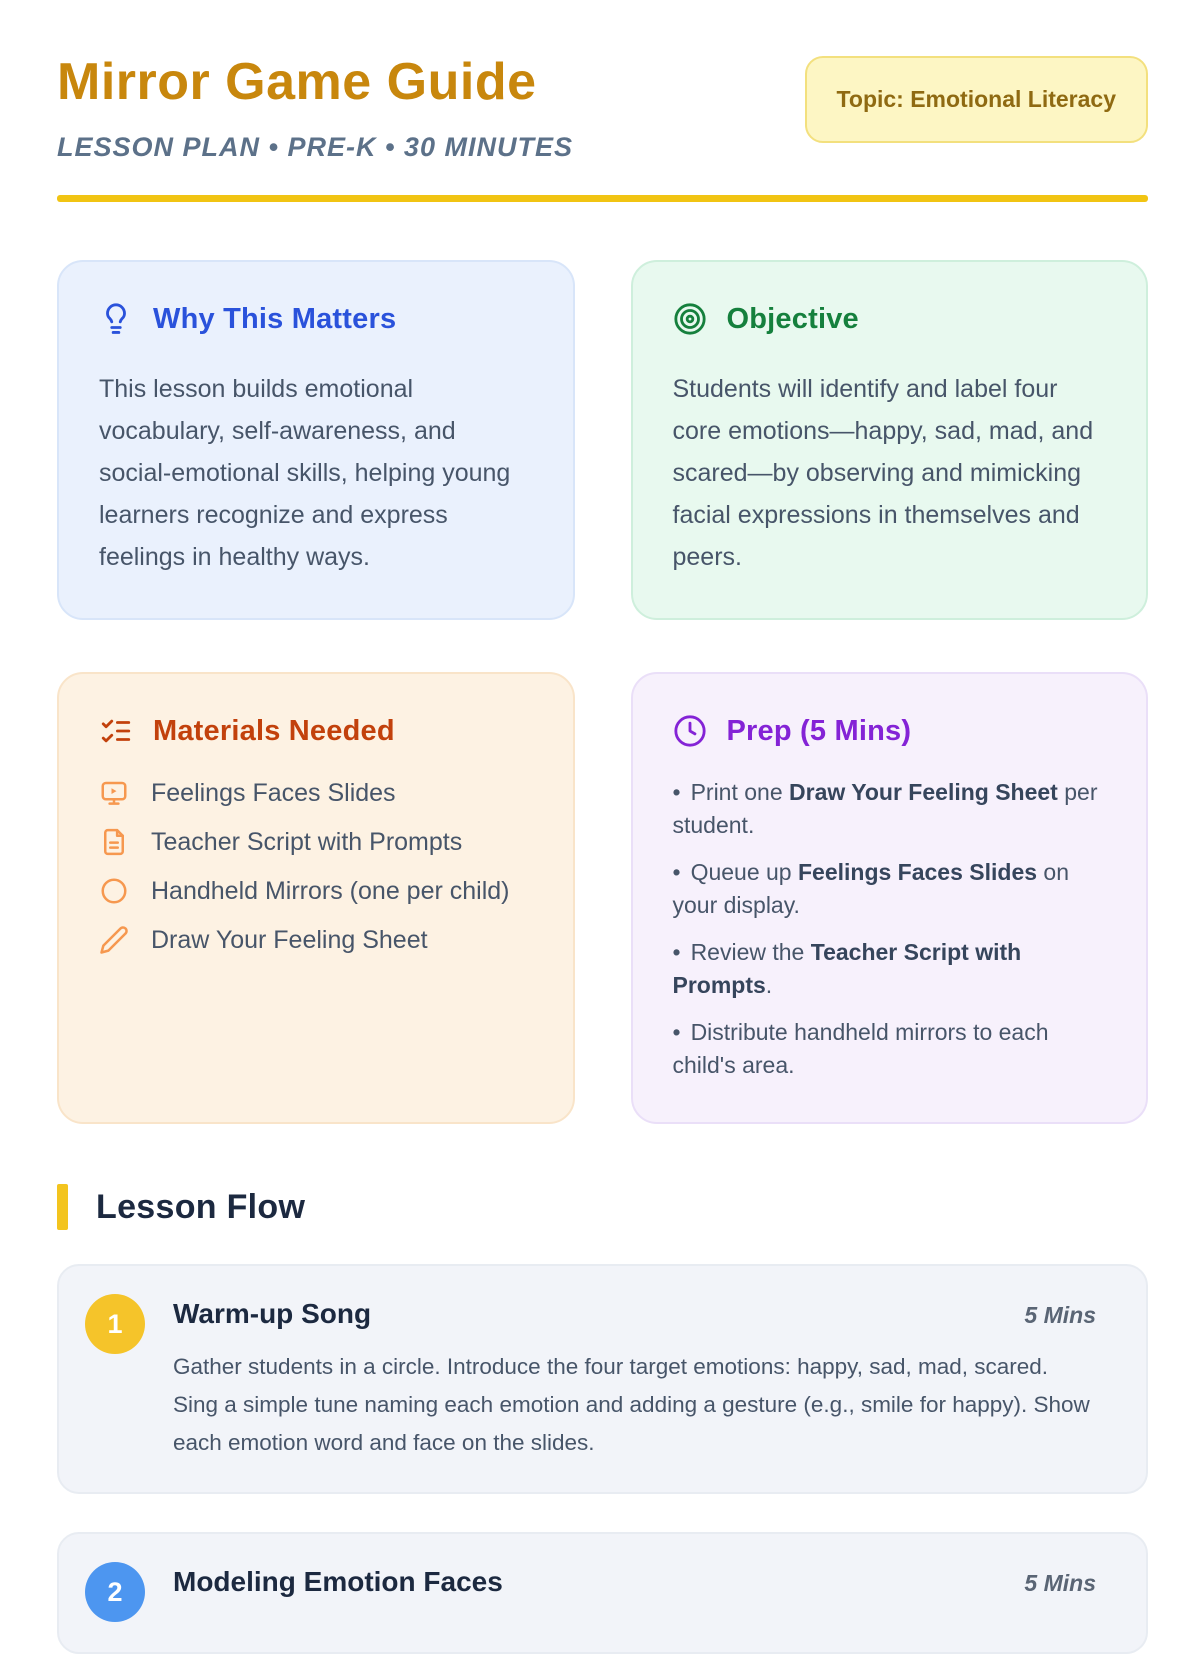  I want to click on card-header: Prep (5 Mins), so click(890, 731).